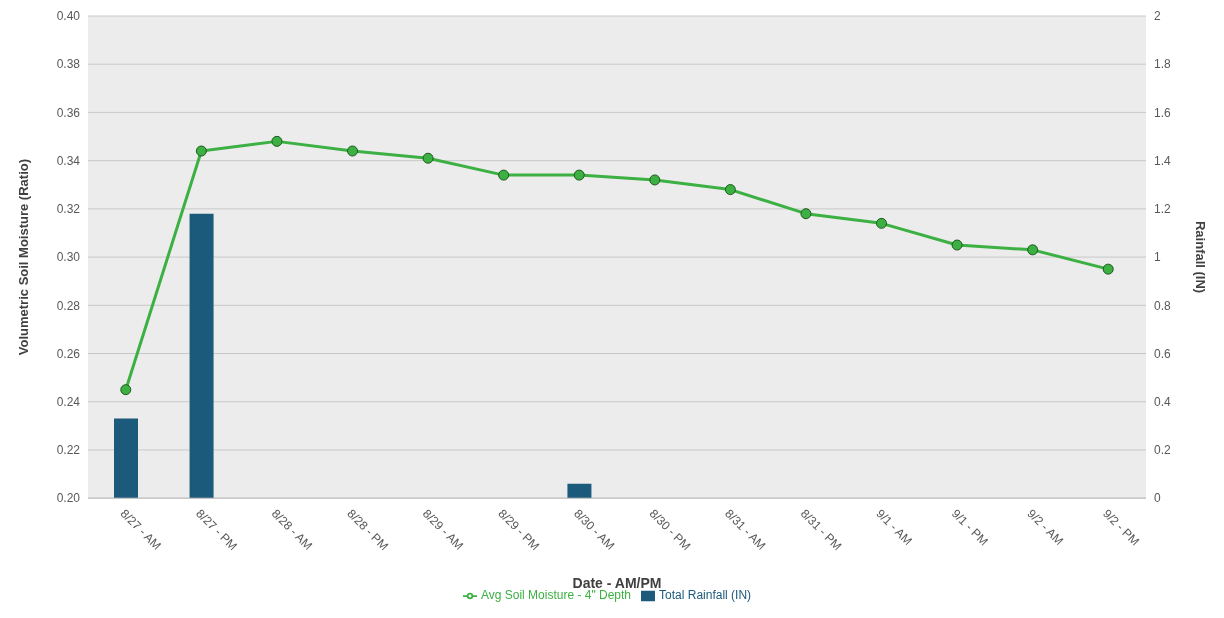  Describe the element at coordinates (1121, 527) in the screenshot. I see `x-tick-label: 9/2 - PM` at that location.